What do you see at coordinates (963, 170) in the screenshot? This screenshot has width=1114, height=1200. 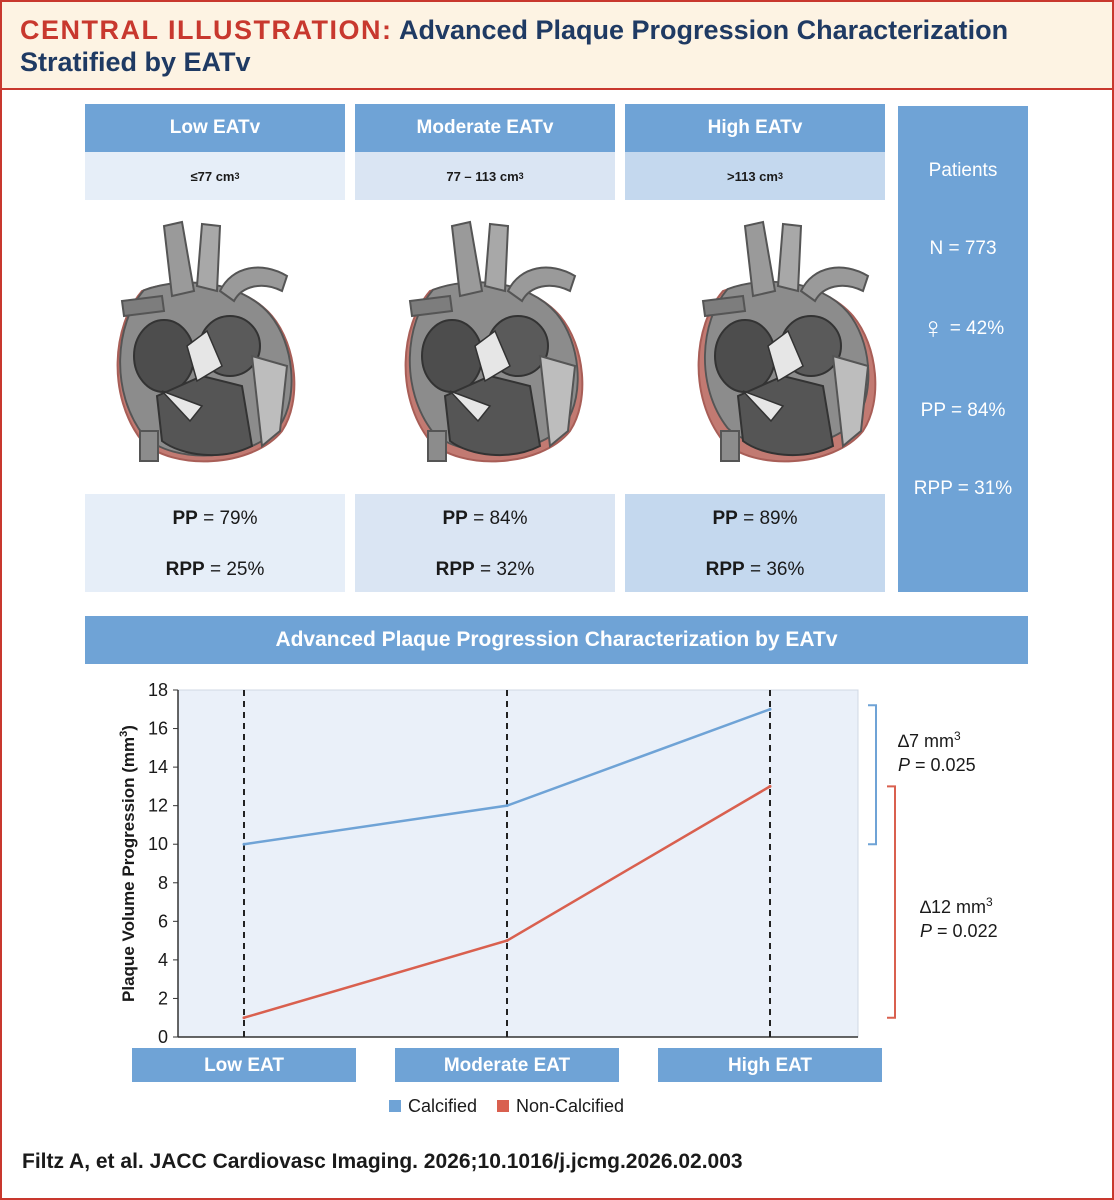 I see `patients-title: Patients` at bounding box center [963, 170].